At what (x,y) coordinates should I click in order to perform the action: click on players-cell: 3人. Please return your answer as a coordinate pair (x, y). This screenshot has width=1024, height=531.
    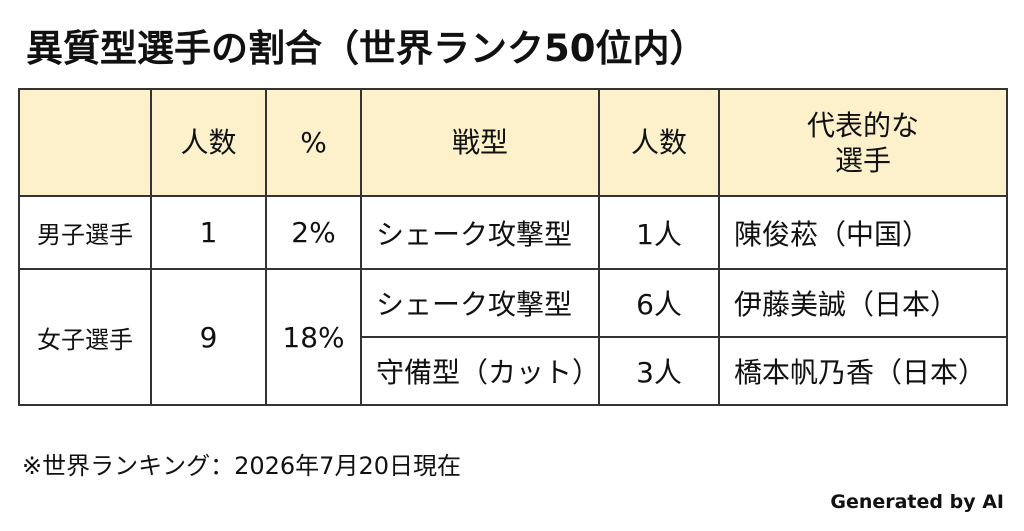
    Looking at the image, I should click on (659, 371).